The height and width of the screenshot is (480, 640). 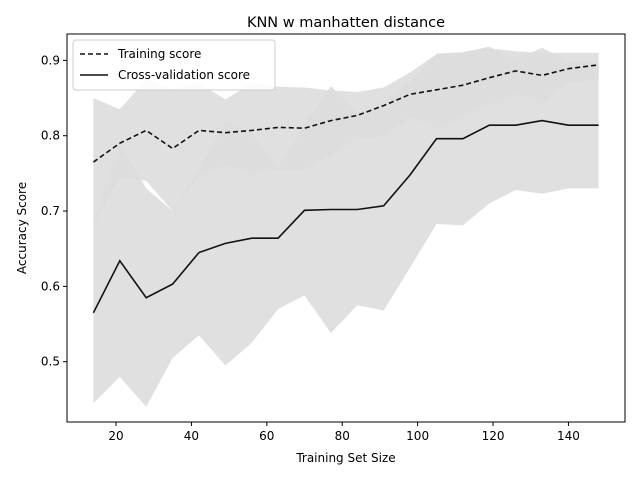 What do you see at coordinates (493, 436) in the screenshot?
I see `x-tick-label: 120` at bounding box center [493, 436].